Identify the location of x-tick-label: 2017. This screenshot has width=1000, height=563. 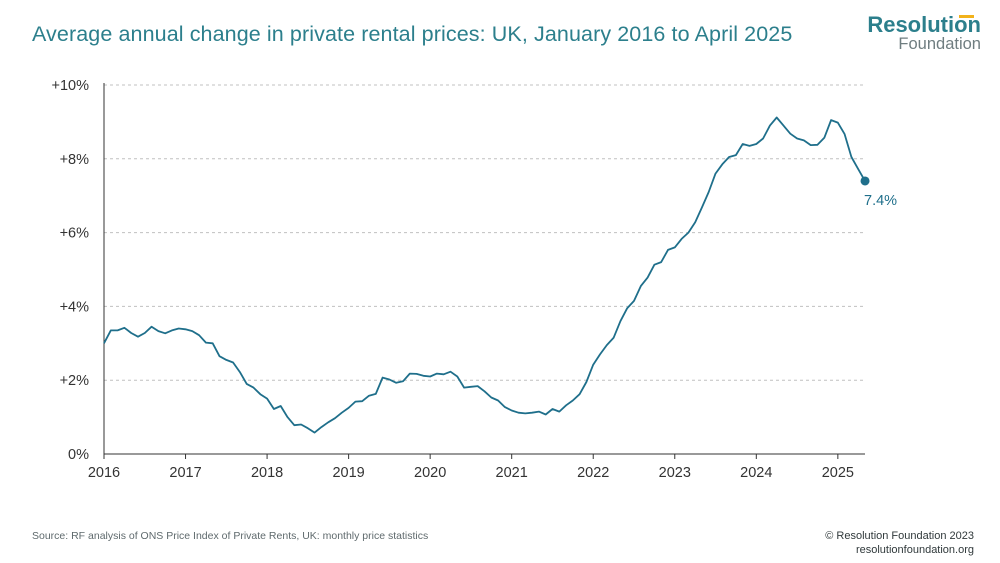
(185, 473).